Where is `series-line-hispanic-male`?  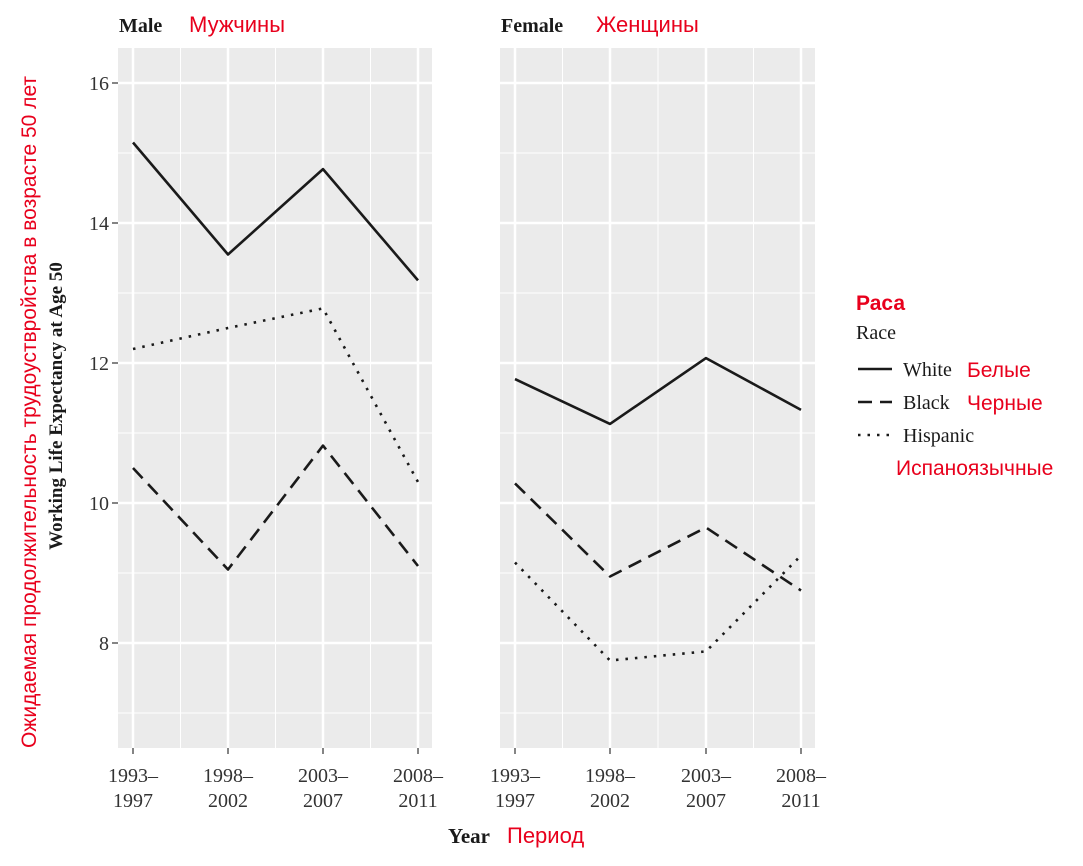 series-line-hispanic-male is located at coordinates (276, 395).